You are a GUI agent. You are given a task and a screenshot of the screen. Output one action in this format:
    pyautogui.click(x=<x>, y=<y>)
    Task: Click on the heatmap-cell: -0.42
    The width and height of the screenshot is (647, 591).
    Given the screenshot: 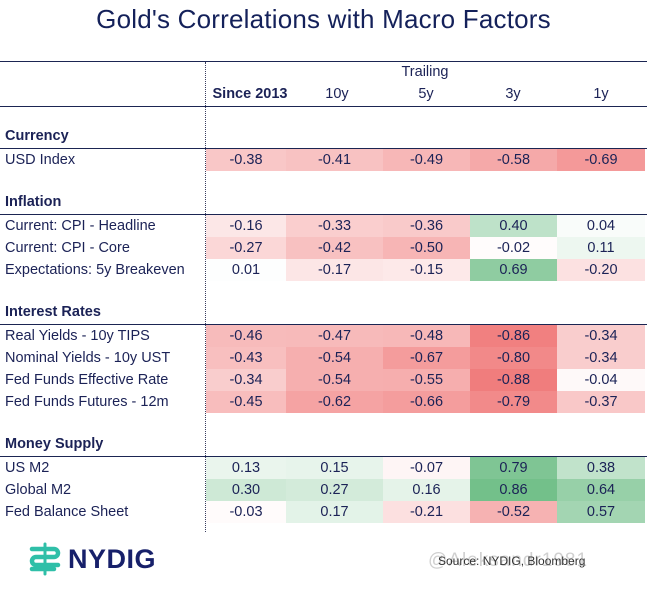 What is the action you would take?
    pyautogui.click(x=334, y=248)
    